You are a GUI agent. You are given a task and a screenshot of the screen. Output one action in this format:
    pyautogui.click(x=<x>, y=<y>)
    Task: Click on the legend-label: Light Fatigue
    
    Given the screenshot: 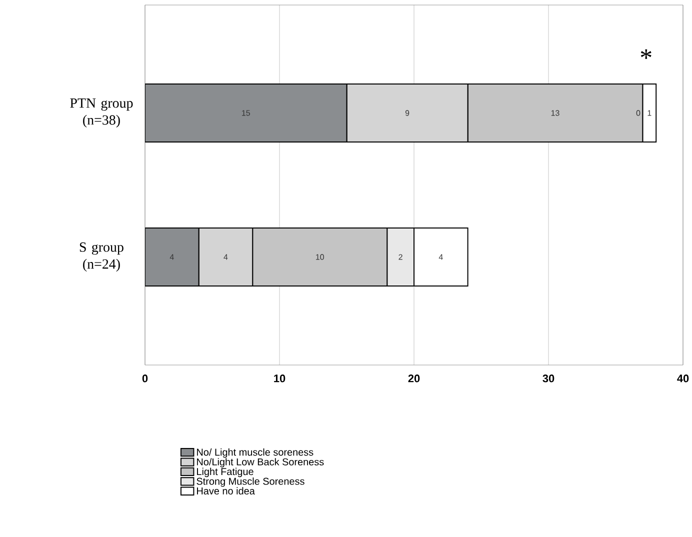 What is the action you would take?
    pyautogui.click(x=225, y=473)
    